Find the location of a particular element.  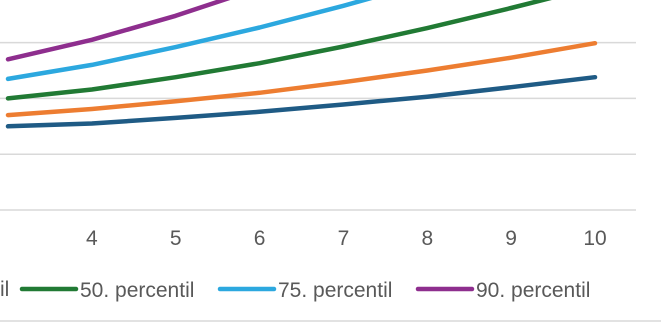

x-axis-ticks: 4 5 6 7 8 9 10 is located at coordinates (346, 238).